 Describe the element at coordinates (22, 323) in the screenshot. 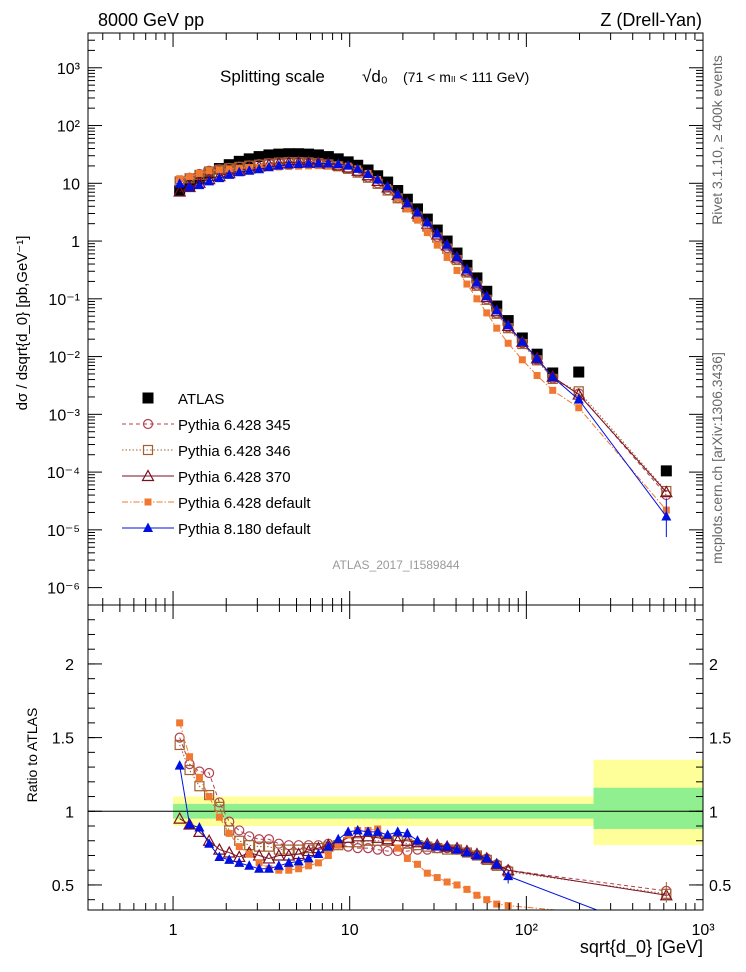

I see `y-axis-title-main: dσ / dsqrt{d_0} [pb,GeV⁻¹]` at that location.